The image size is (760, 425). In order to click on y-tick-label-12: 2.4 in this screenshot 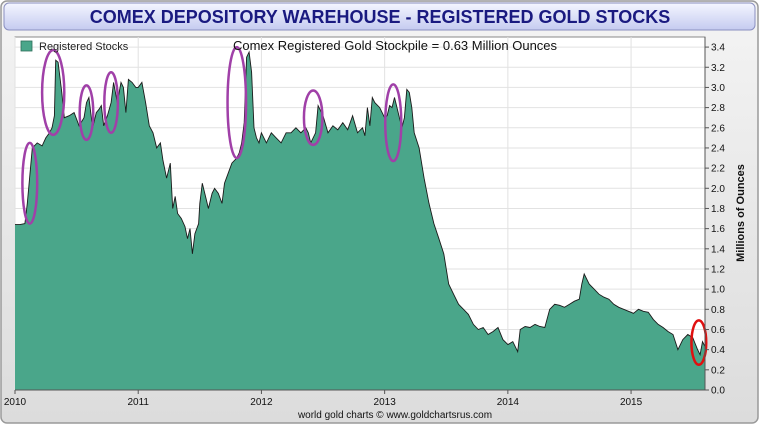, I will do `click(718, 148)`.